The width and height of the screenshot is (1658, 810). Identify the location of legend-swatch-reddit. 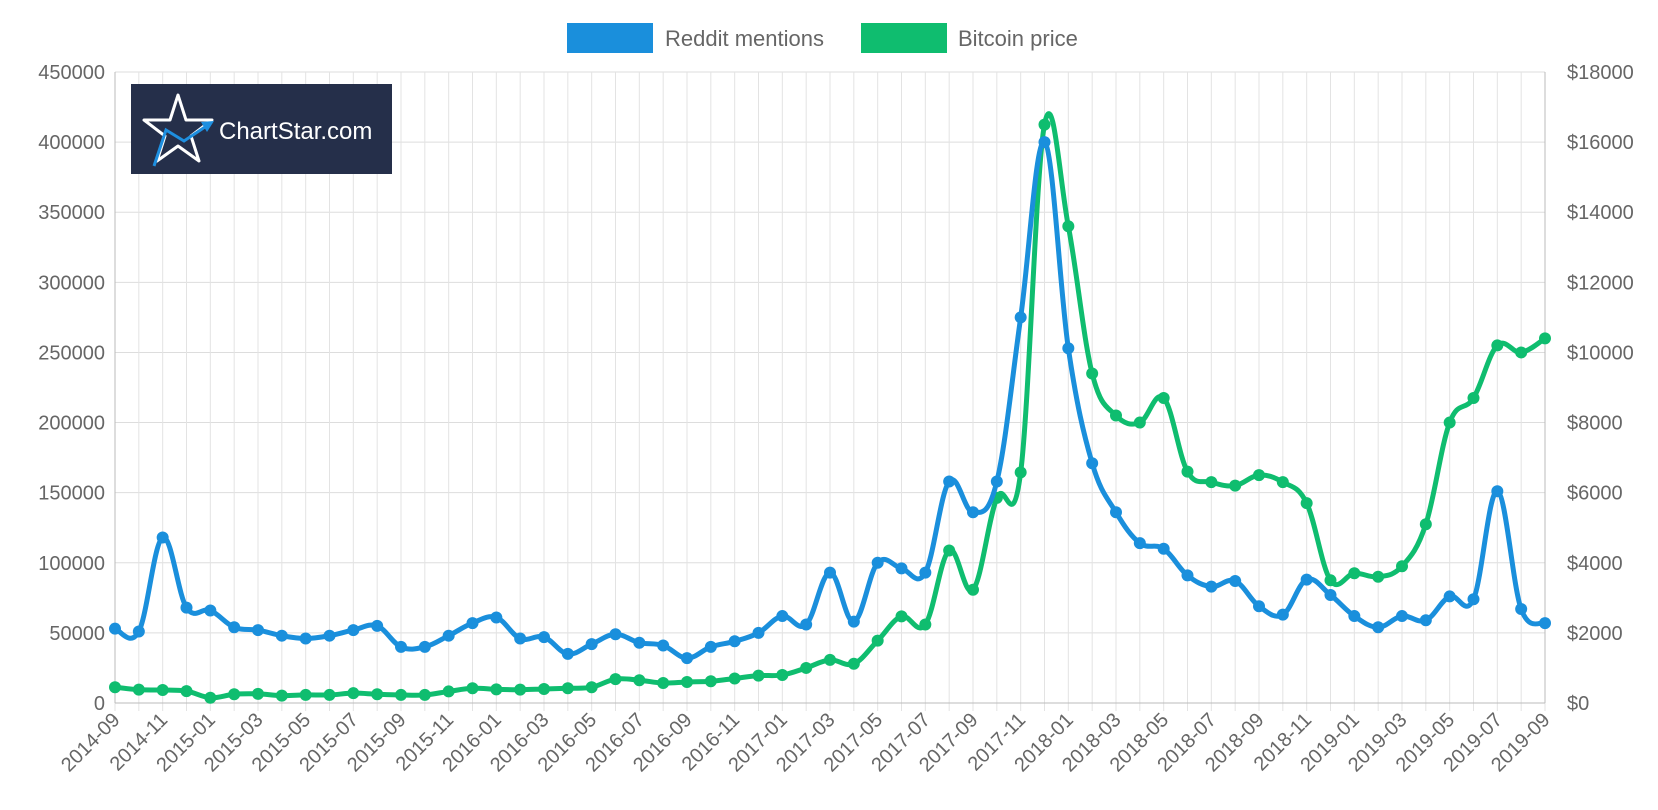
(610, 38).